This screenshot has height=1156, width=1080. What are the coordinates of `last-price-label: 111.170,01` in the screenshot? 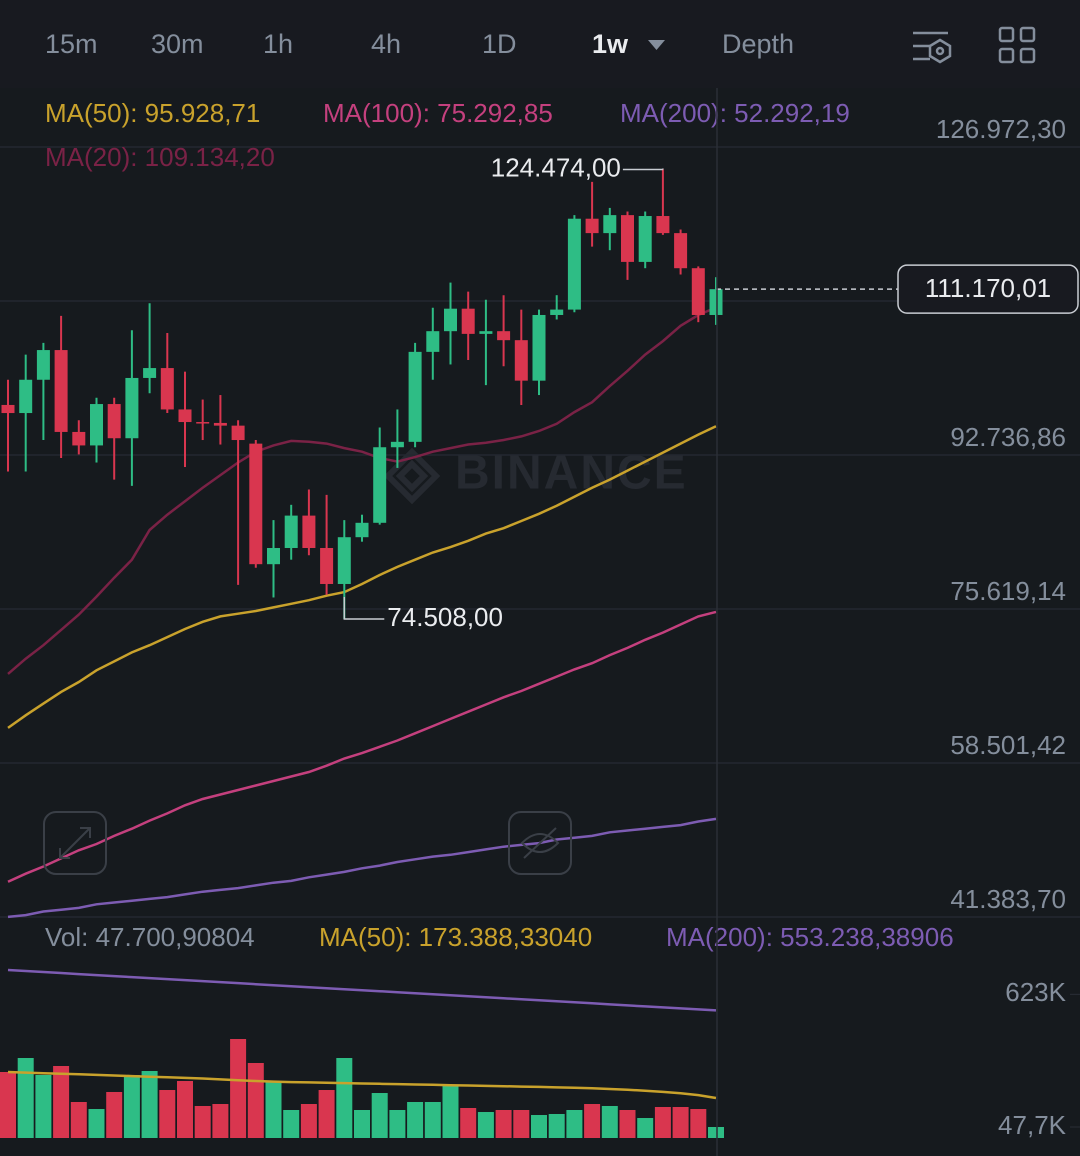 It's located at (988, 288).